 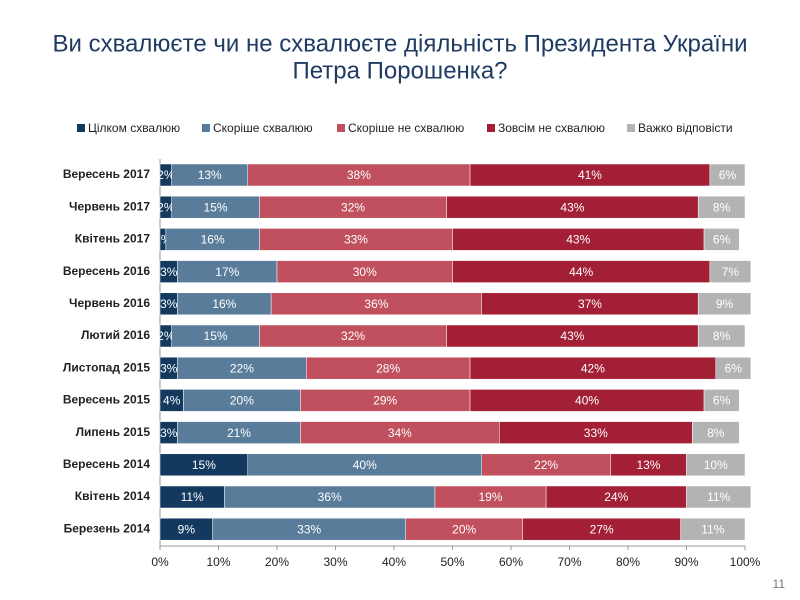 What do you see at coordinates (581, 272) in the screenshot?
I see `data-label: 44%` at bounding box center [581, 272].